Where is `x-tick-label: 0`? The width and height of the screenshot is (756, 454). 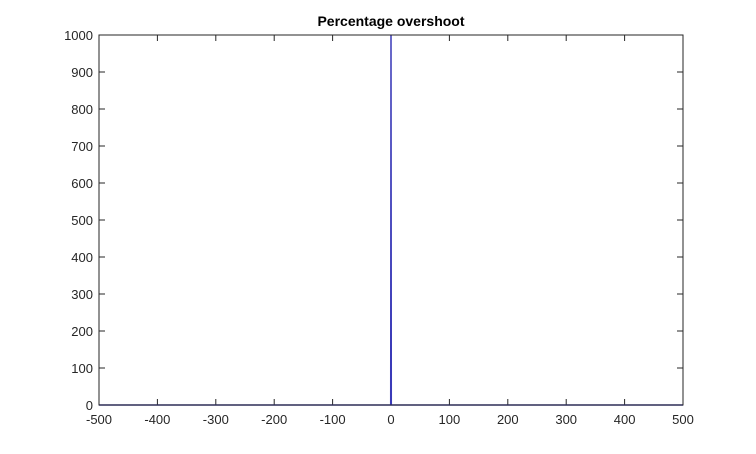
x-tick-label: 0 is located at coordinates (390, 419).